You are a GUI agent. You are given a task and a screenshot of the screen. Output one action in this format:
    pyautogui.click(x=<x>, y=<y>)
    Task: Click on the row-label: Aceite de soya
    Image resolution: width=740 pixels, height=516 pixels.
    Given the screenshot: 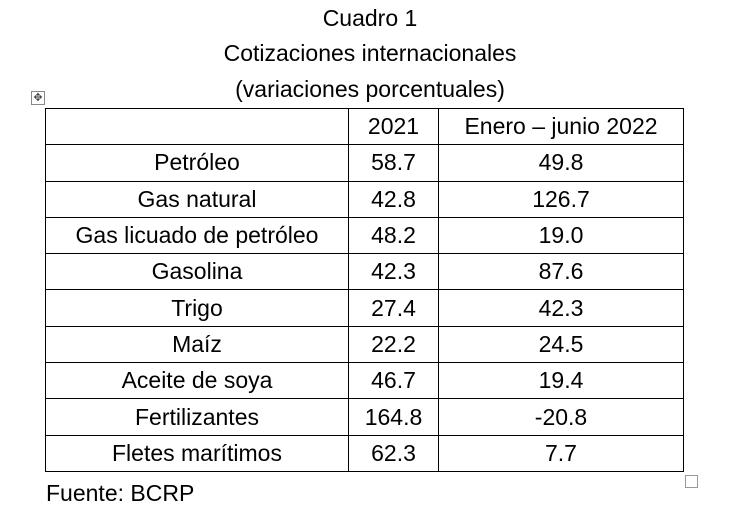 What is the action you would take?
    pyautogui.click(x=197, y=381)
    